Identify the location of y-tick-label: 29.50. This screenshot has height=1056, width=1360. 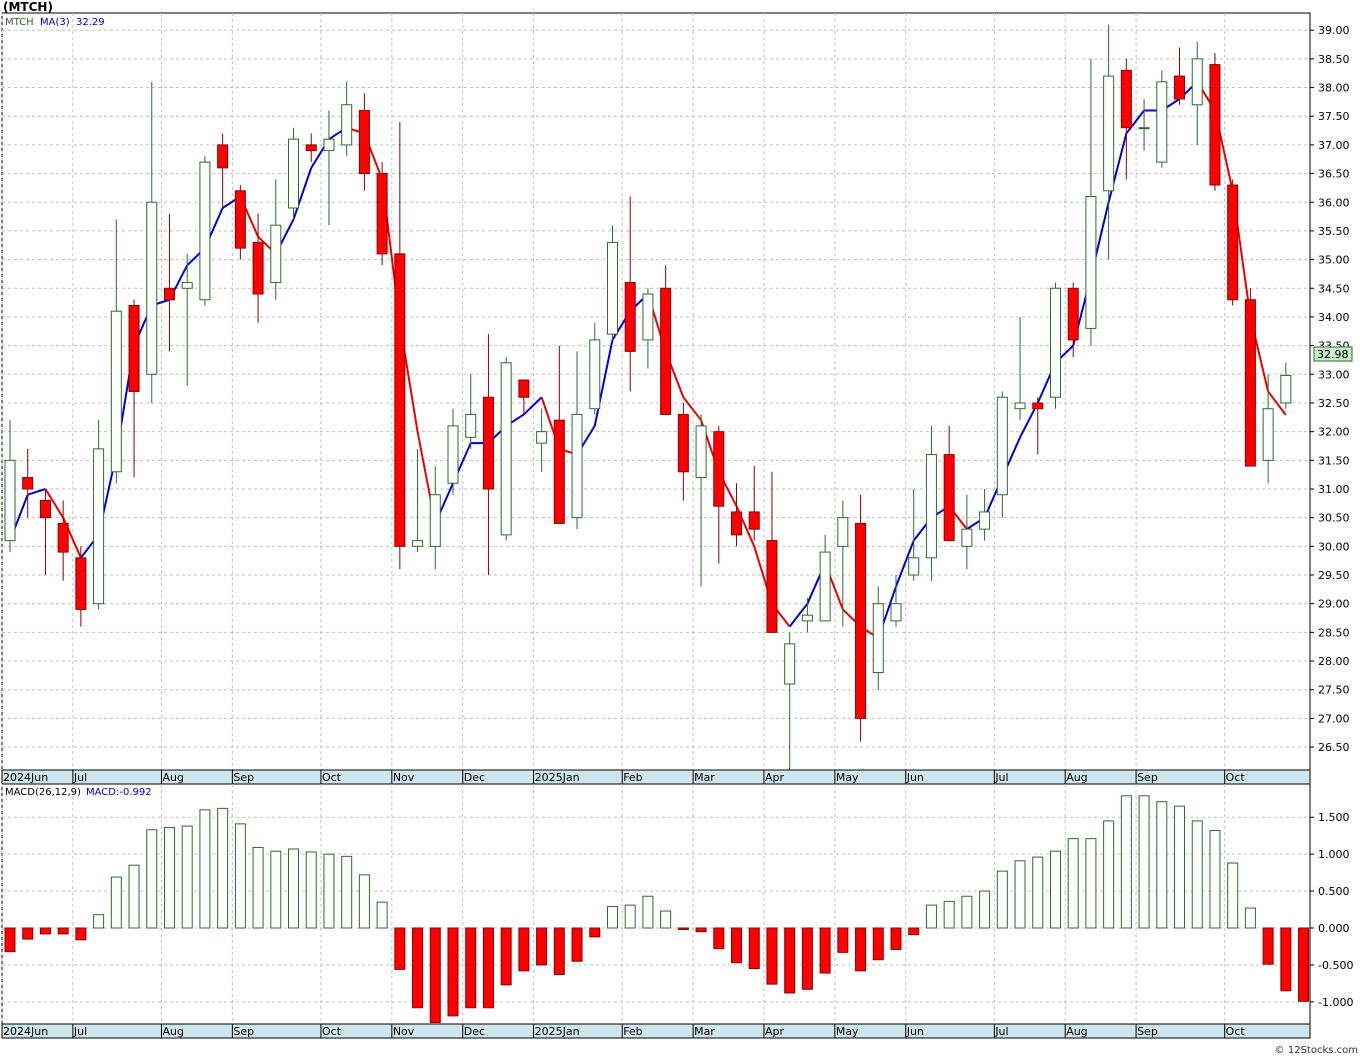
(1334, 575).